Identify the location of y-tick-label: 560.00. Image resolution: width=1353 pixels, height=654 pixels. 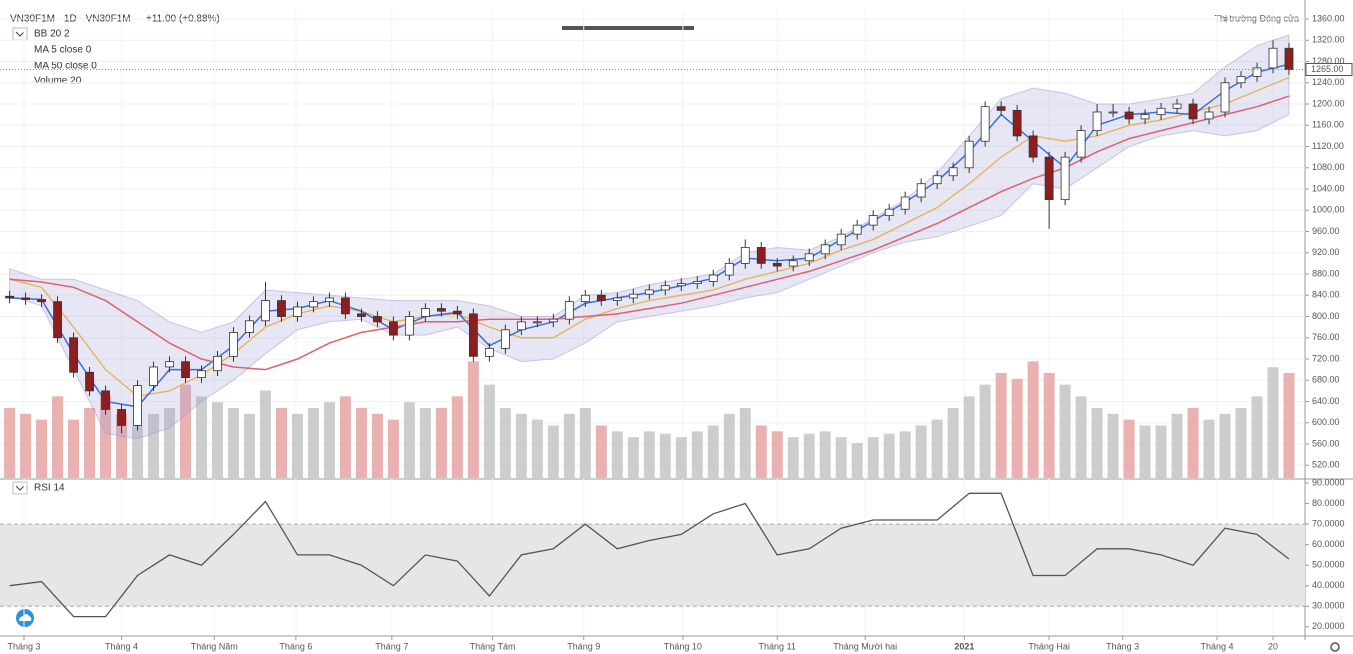
(1326, 443).